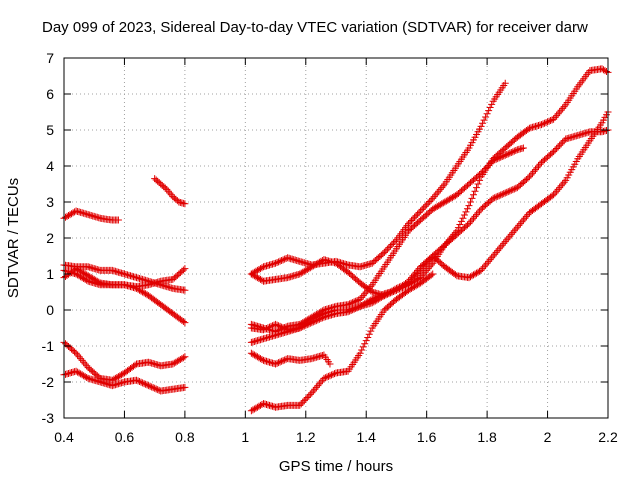 This screenshot has width=640, height=480. Describe the element at coordinates (48, 382) in the screenshot. I see `y-tick-label: -2` at that location.